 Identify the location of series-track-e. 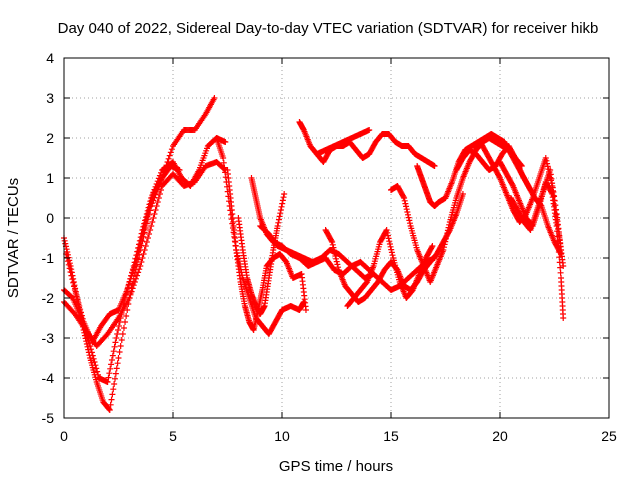
(260, 236).